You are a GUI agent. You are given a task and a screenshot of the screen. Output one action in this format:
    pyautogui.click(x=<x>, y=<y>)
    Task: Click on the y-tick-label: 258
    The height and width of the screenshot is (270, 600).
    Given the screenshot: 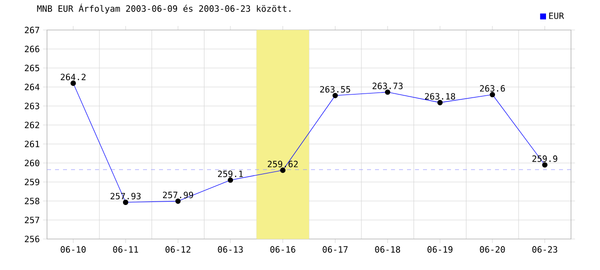 What is the action you would take?
    pyautogui.click(x=32, y=201)
    